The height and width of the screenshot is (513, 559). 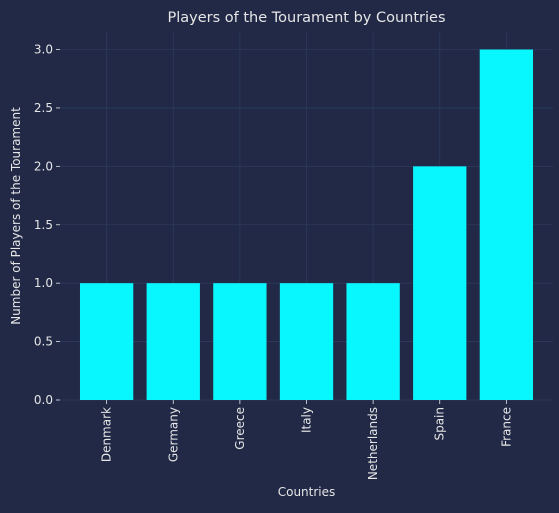 What do you see at coordinates (307, 420) in the screenshot?
I see `x-tick-label: Italy` at bounding box center [307, 420].